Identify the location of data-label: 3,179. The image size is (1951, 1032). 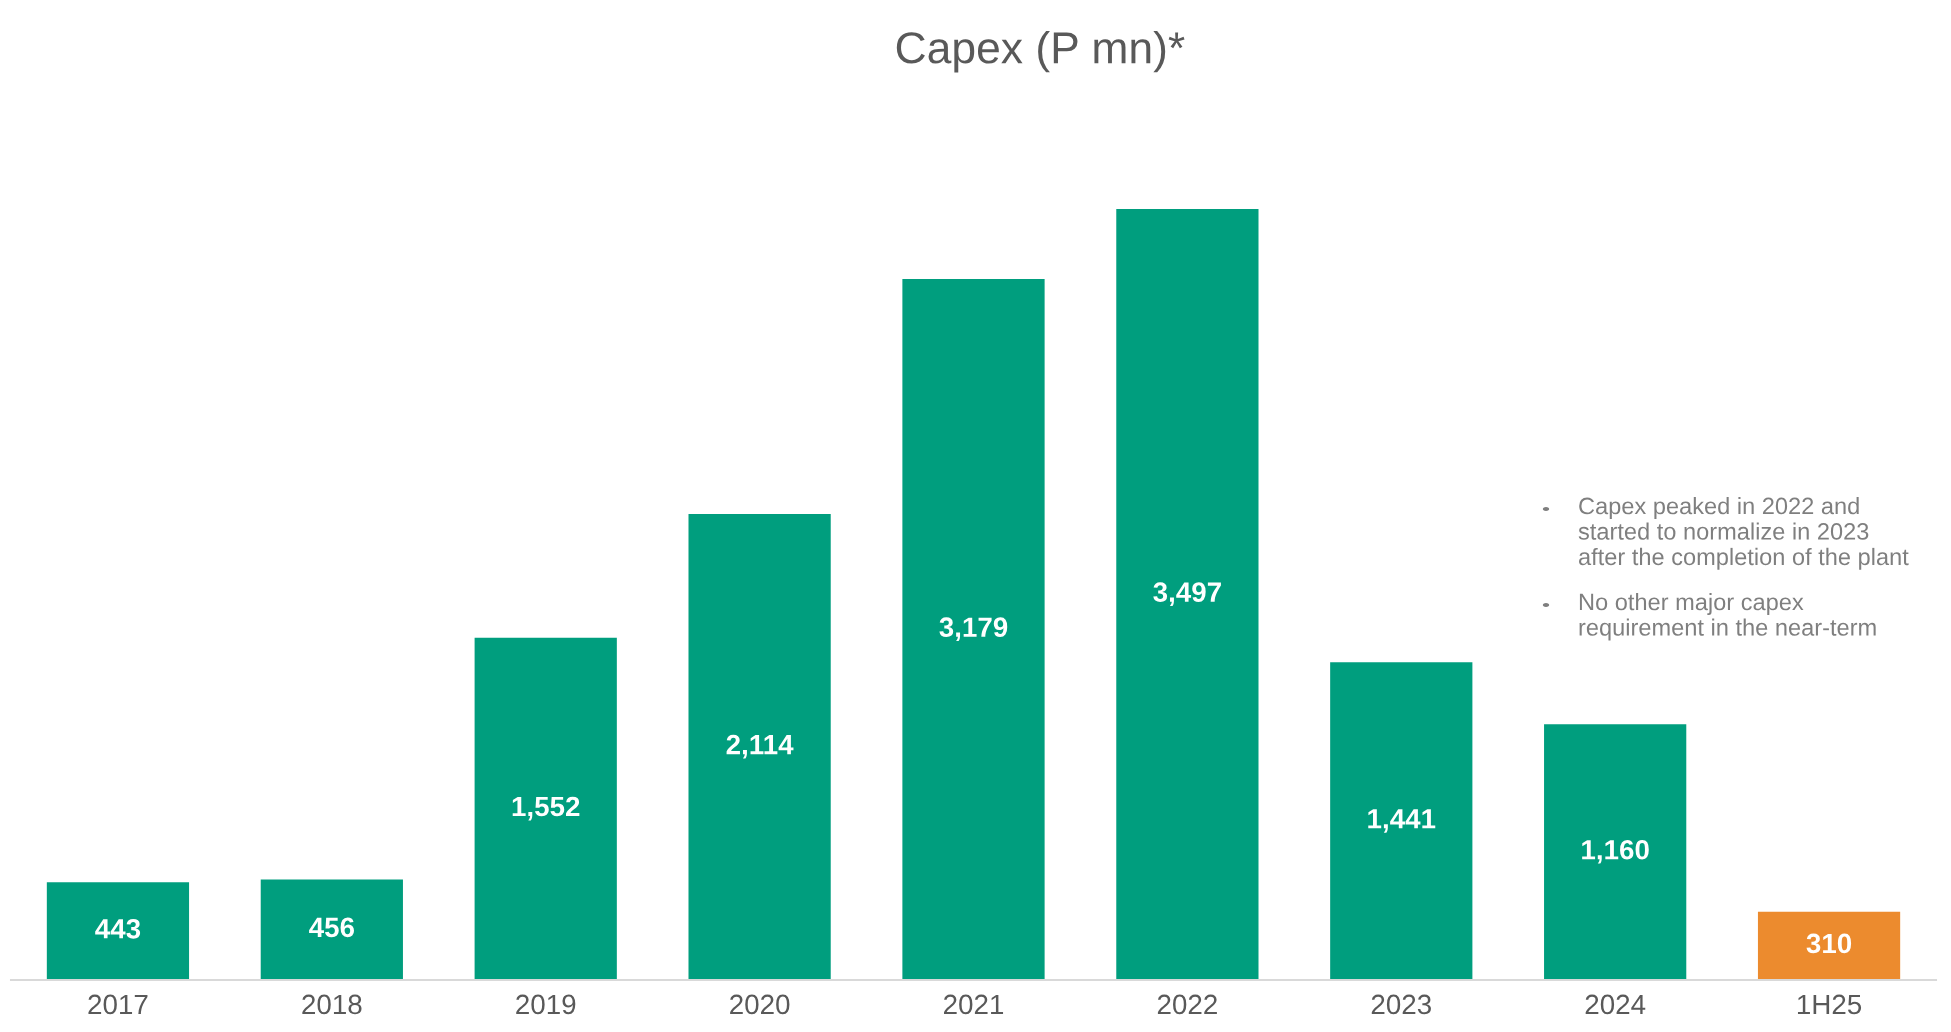
(973, 629).